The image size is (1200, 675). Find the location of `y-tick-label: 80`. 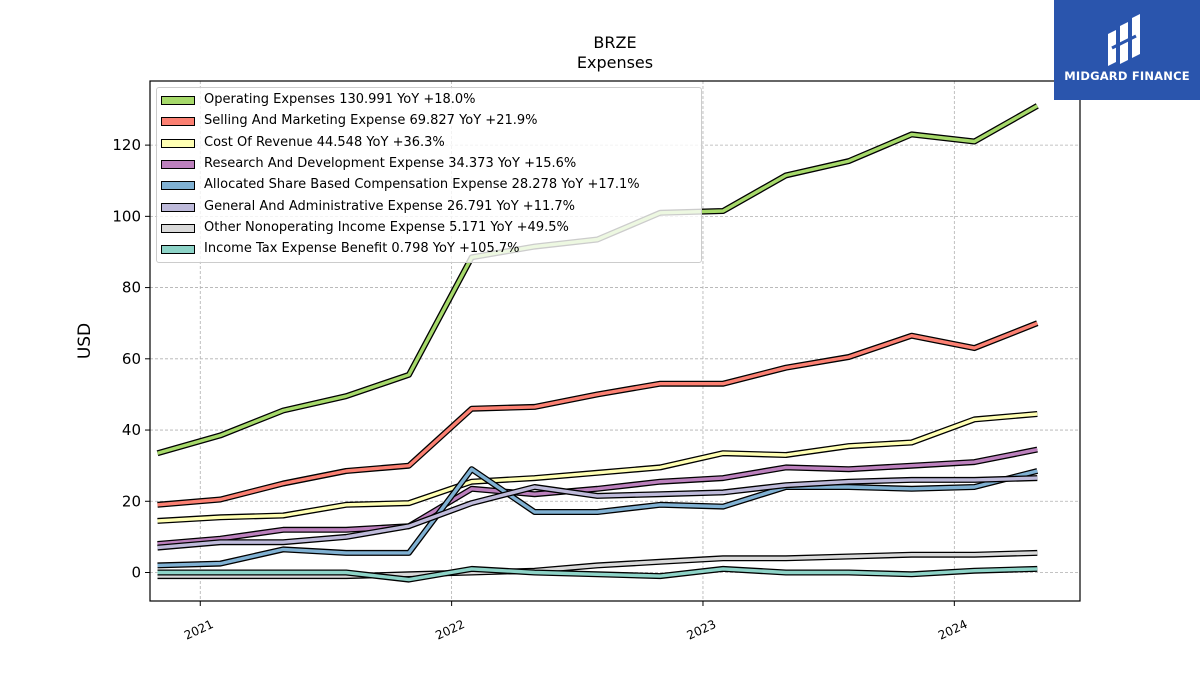

y-tick-label: 80 is located at coordinates (131, 288).